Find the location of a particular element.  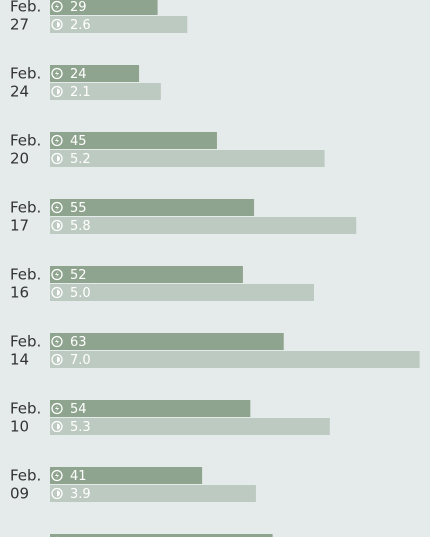

value-label: 2.6 is located at coordinates (80, 25).